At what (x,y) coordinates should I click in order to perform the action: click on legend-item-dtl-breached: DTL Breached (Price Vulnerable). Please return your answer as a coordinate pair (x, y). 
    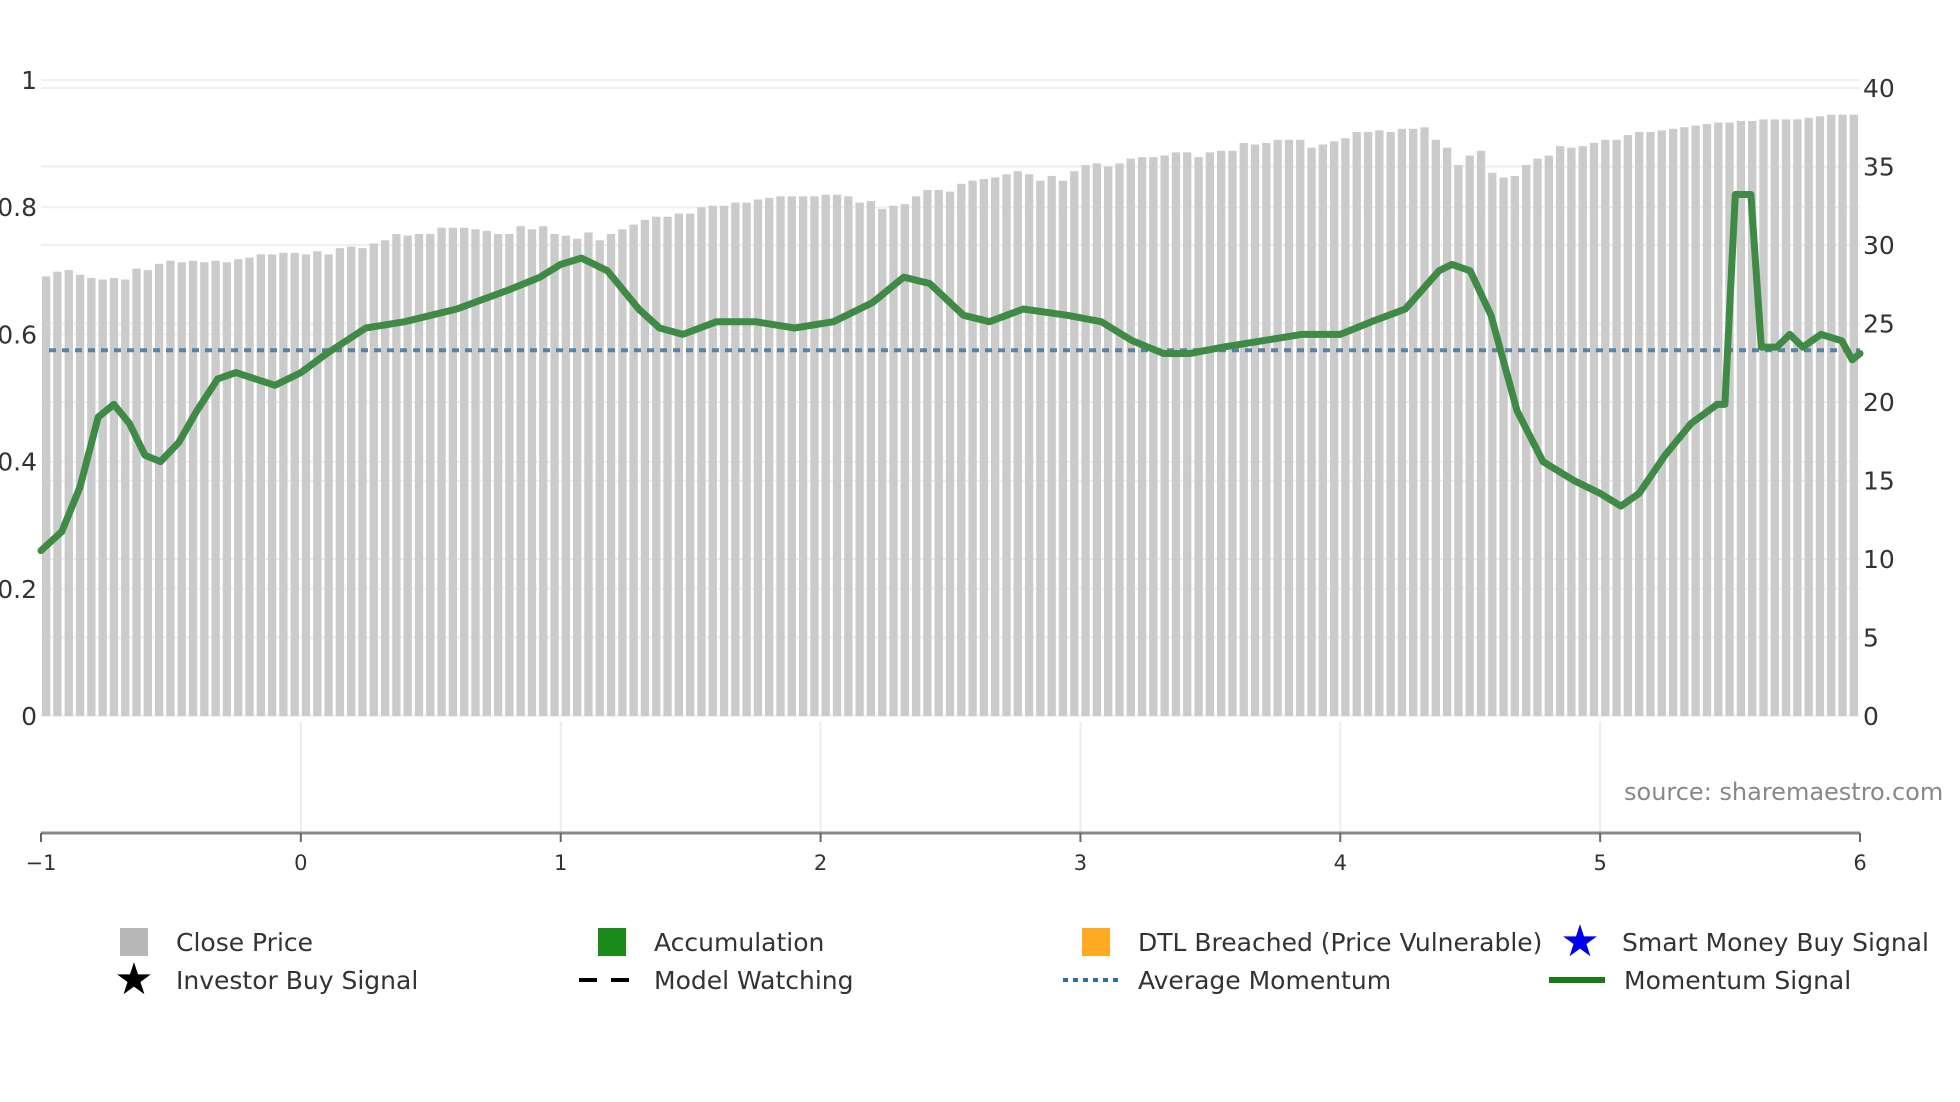
    Looking at the image, I should click on (1304, 942).